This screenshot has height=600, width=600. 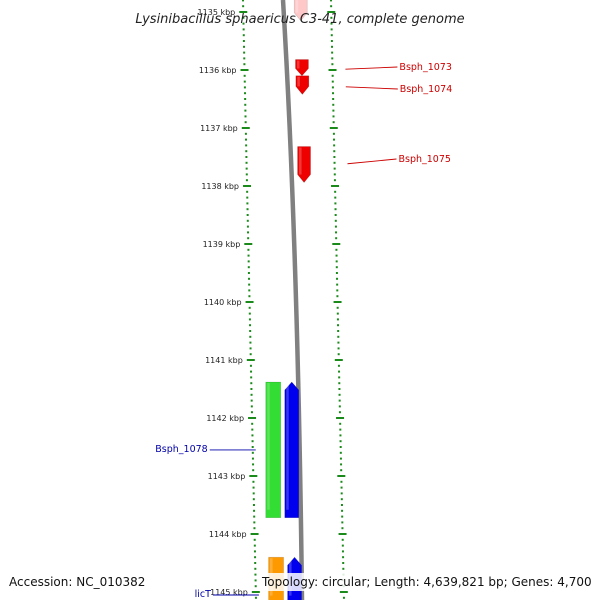 I want to click on scale-label: 1135 kbp, so click(x=217, y=12).